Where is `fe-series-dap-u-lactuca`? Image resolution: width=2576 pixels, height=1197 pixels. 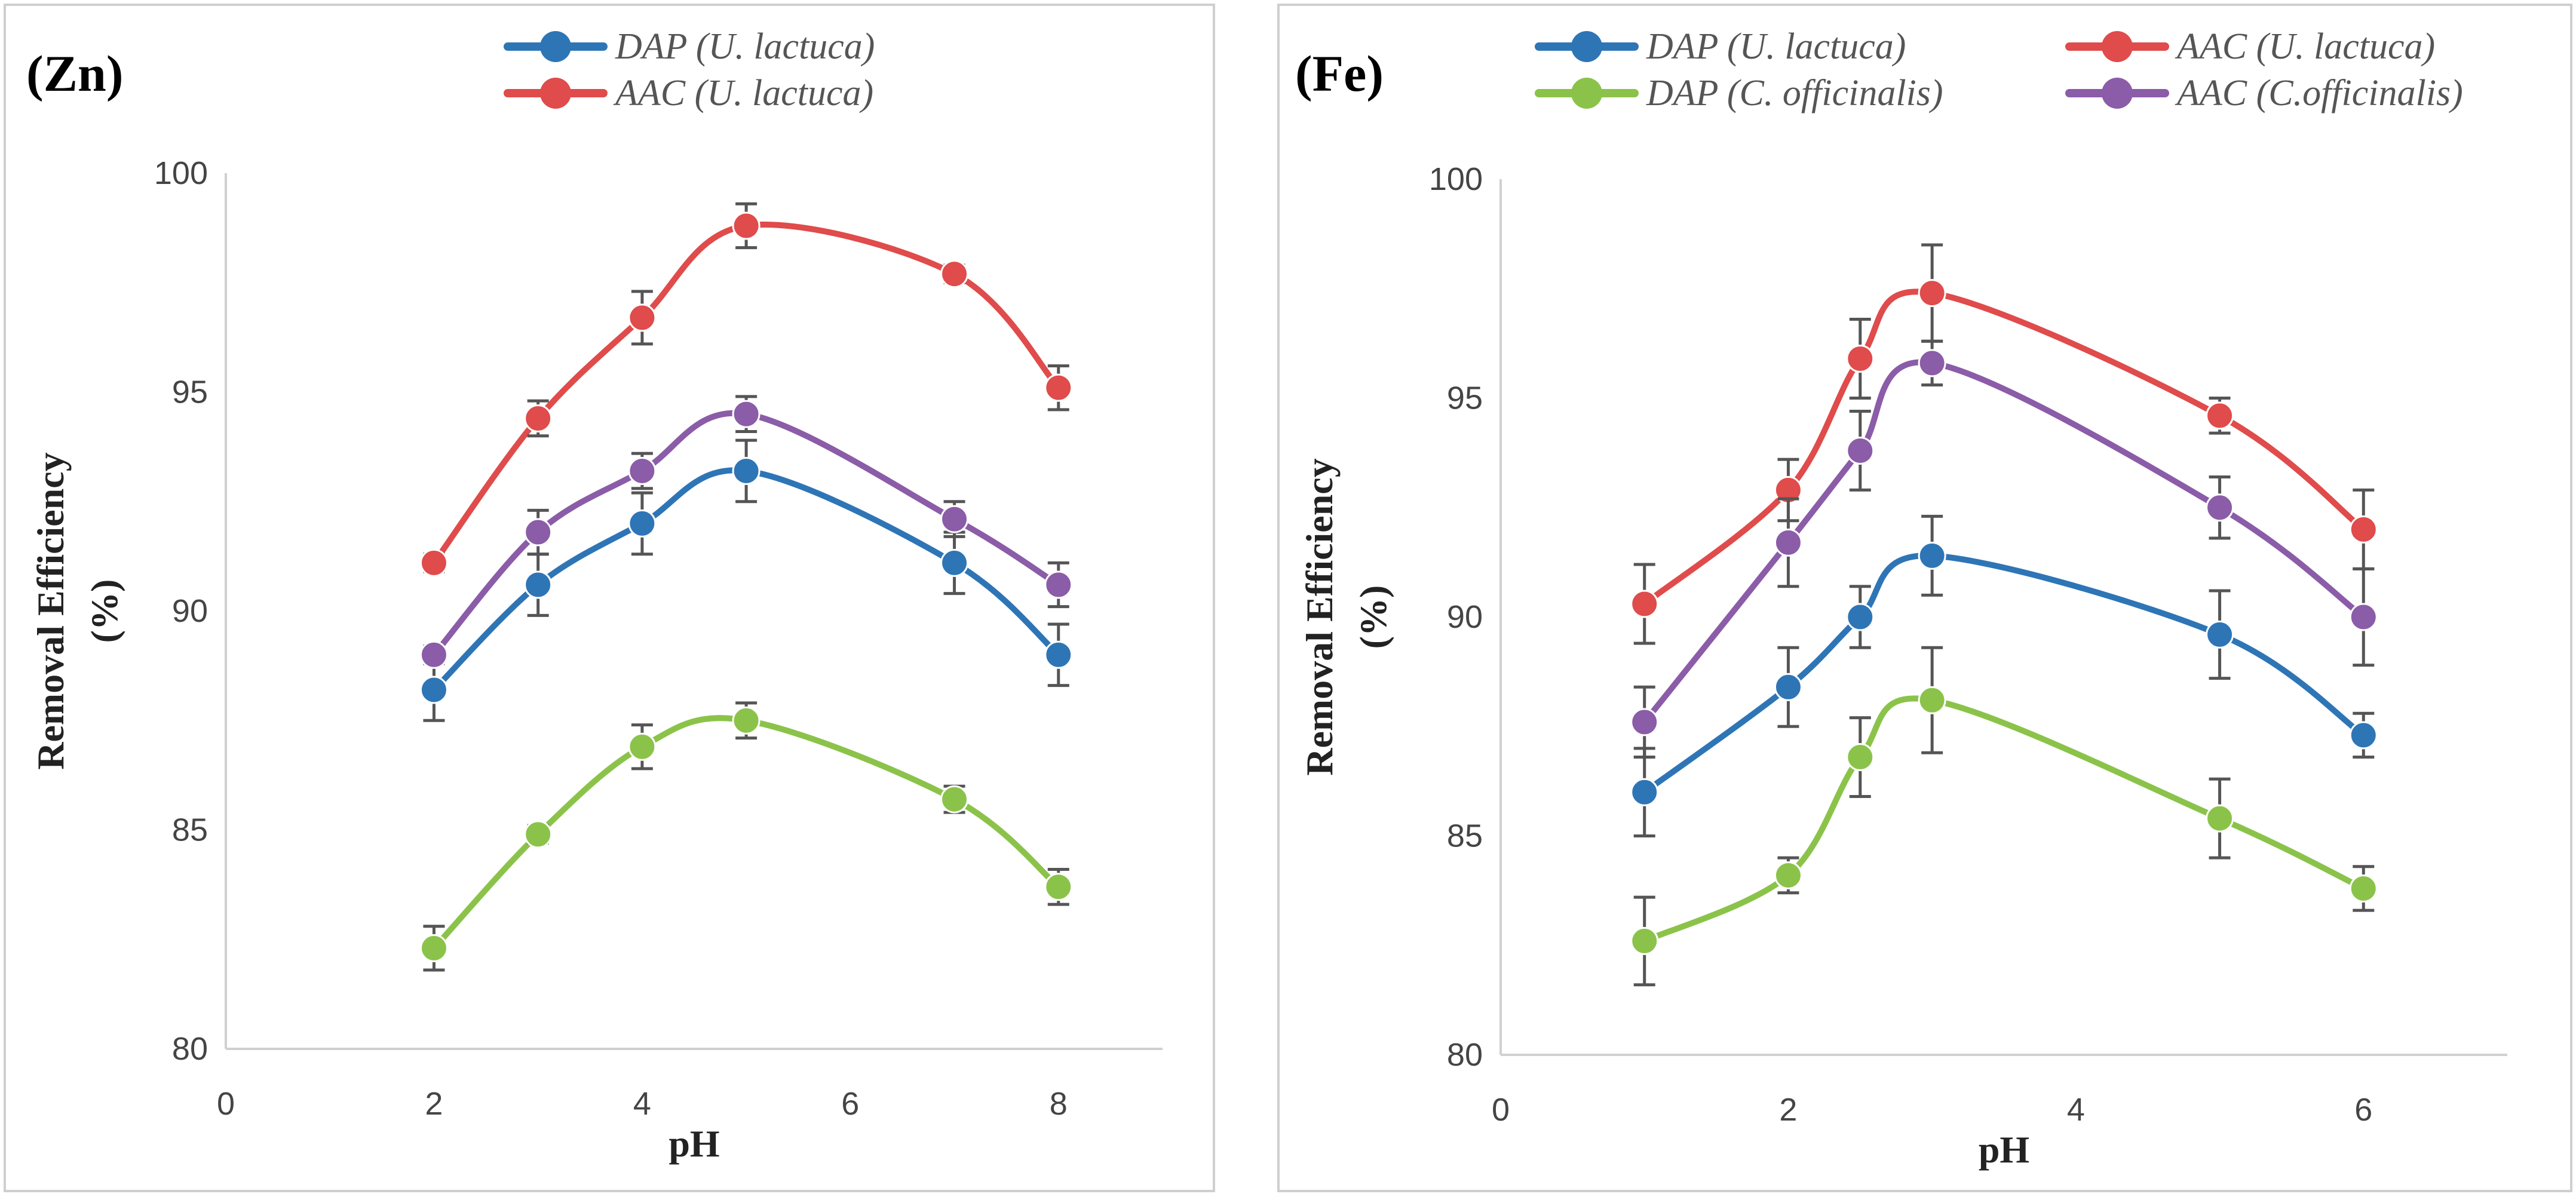 fe-series-dap-u-lactuca is located at coordinates (2004, 675).